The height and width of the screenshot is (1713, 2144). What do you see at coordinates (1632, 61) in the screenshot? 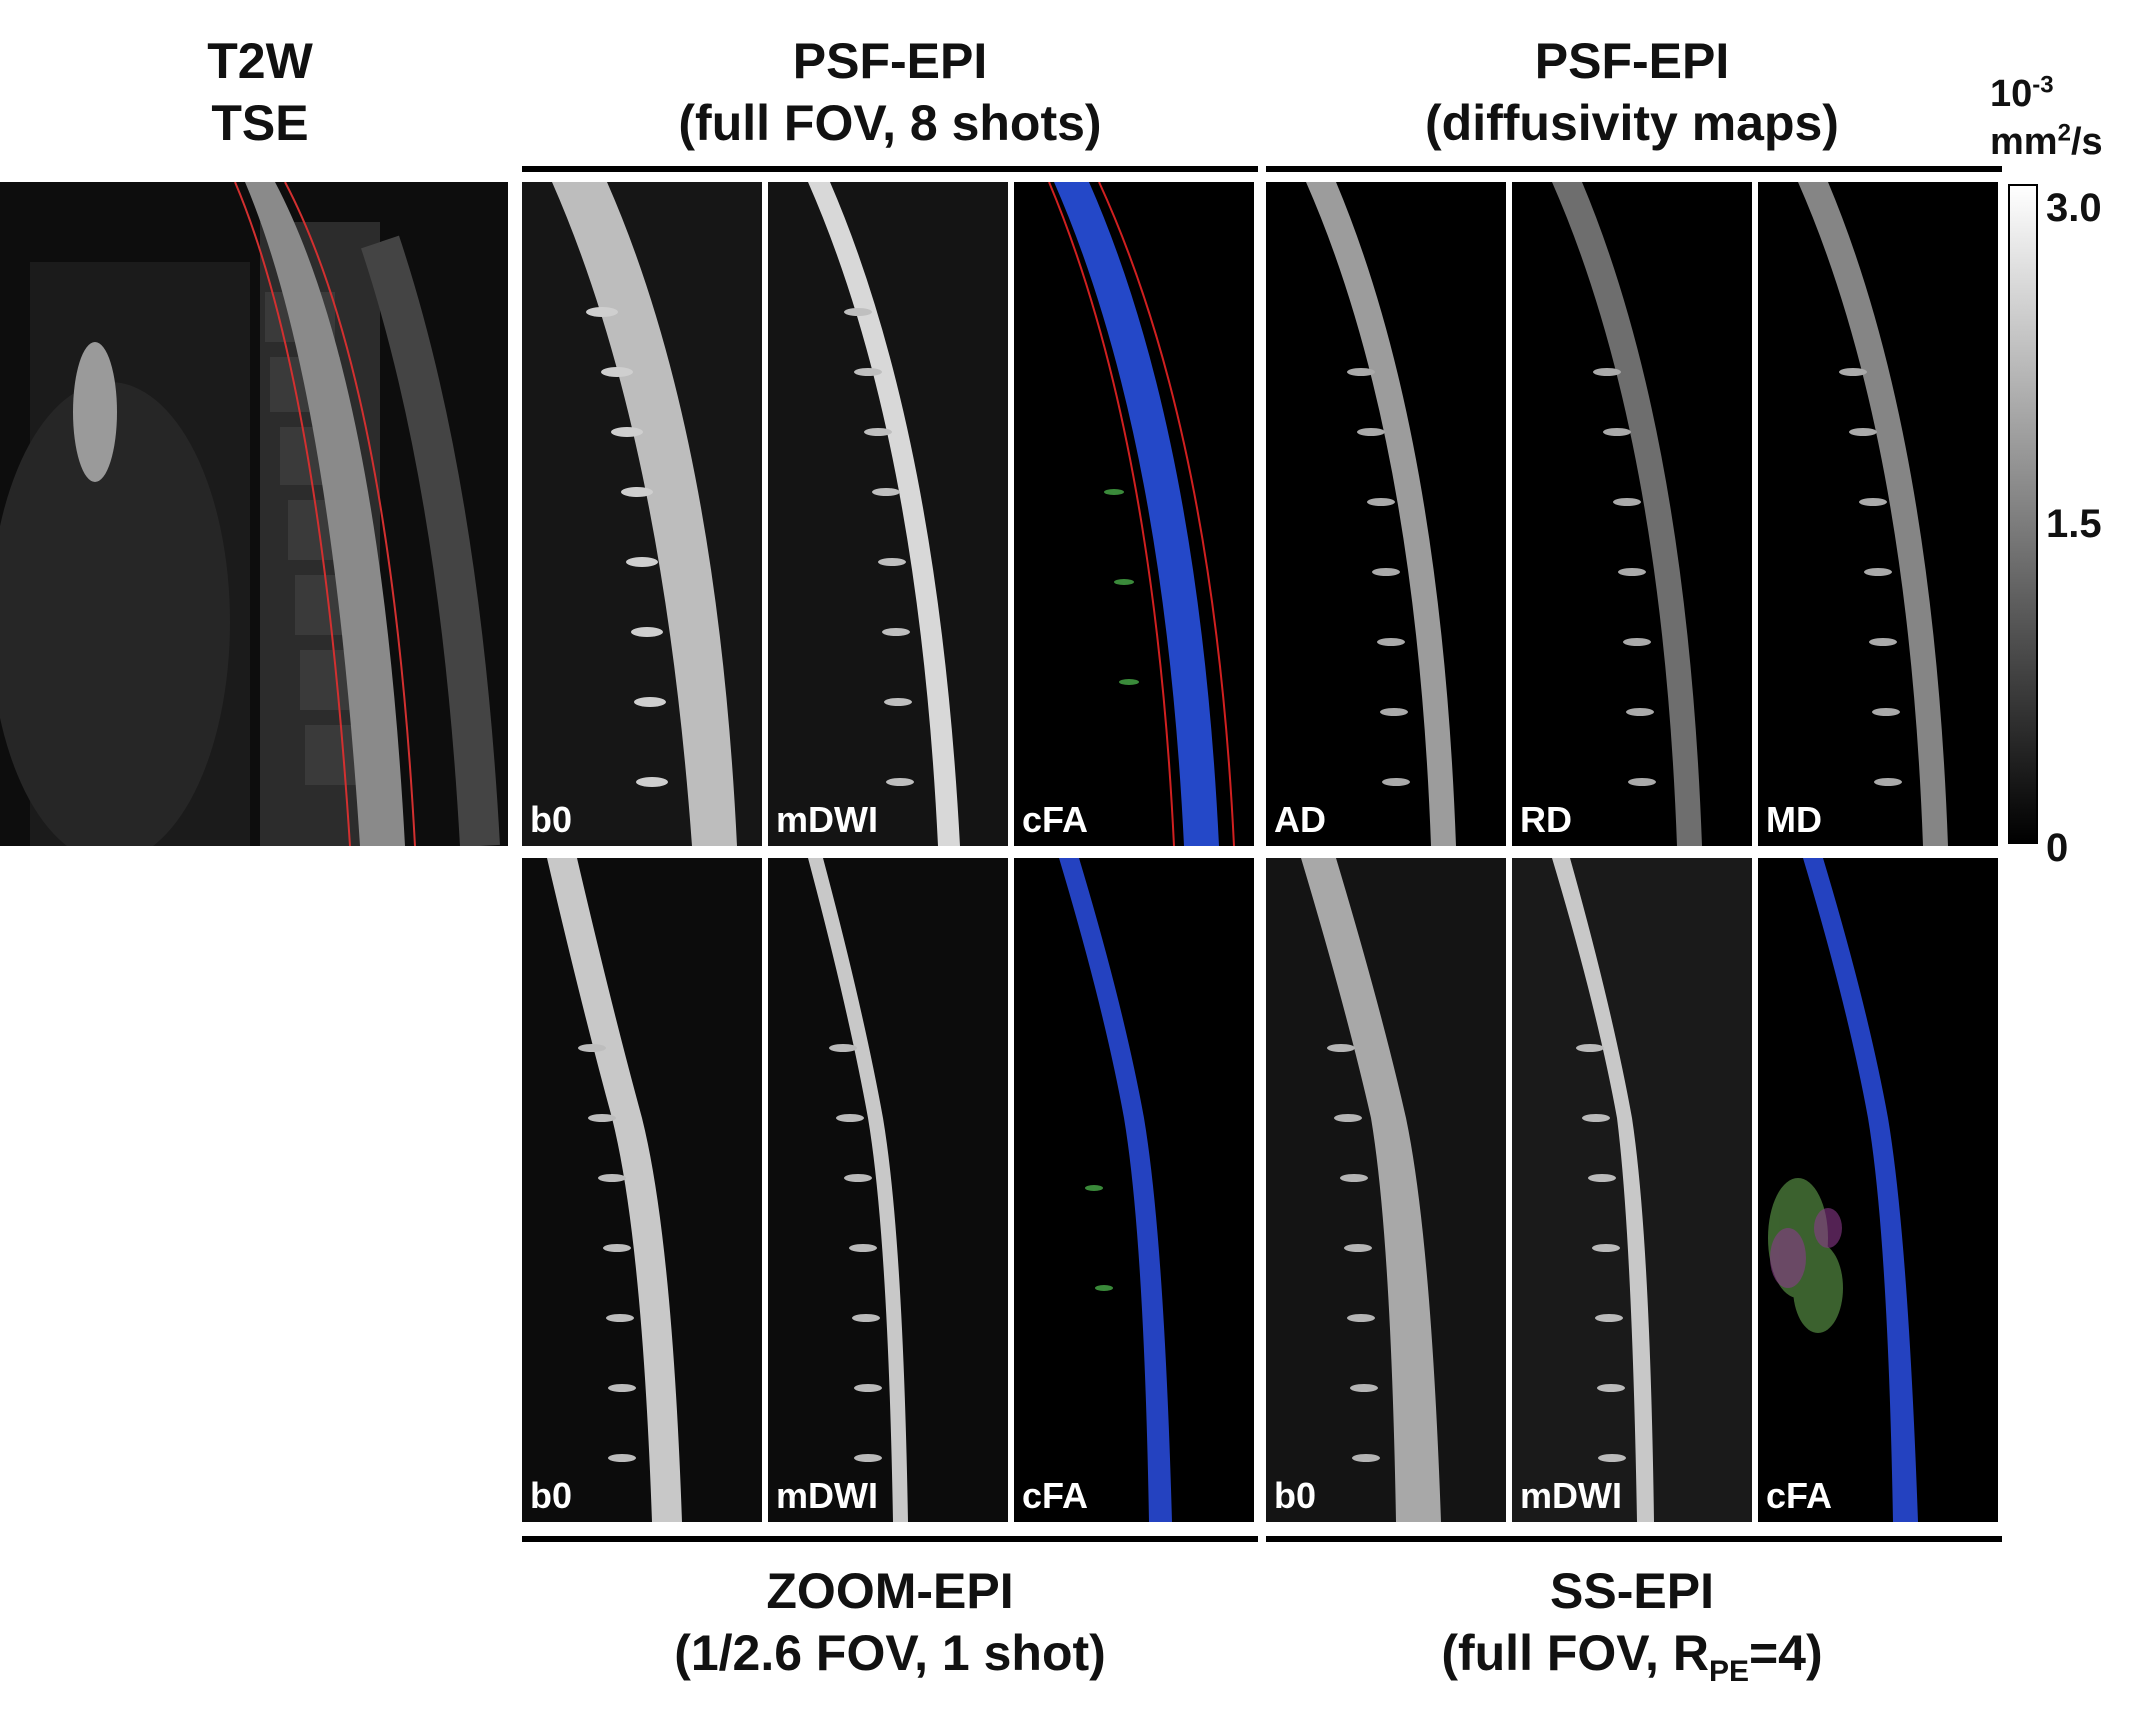
I see `diff-header-line1: PSF-EPI` at bounding box center [1632, 61].